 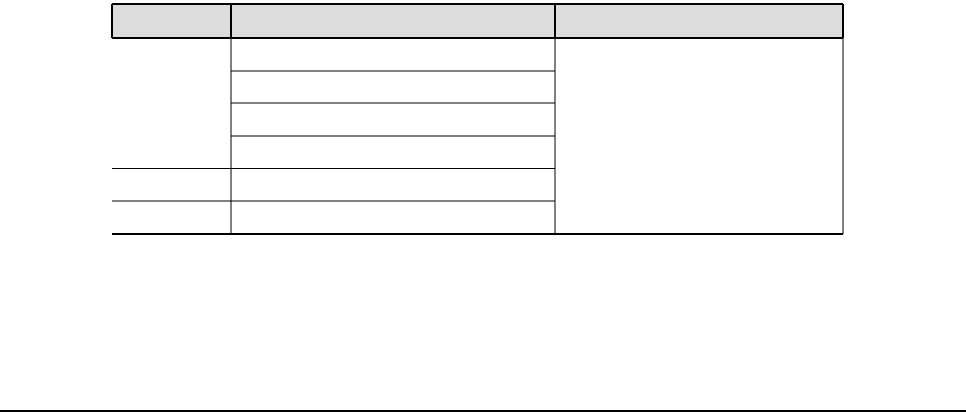 What do you see at coordinates (477, 21) in the screenshot?
I see `header-row` at bounding box center [477, 21].